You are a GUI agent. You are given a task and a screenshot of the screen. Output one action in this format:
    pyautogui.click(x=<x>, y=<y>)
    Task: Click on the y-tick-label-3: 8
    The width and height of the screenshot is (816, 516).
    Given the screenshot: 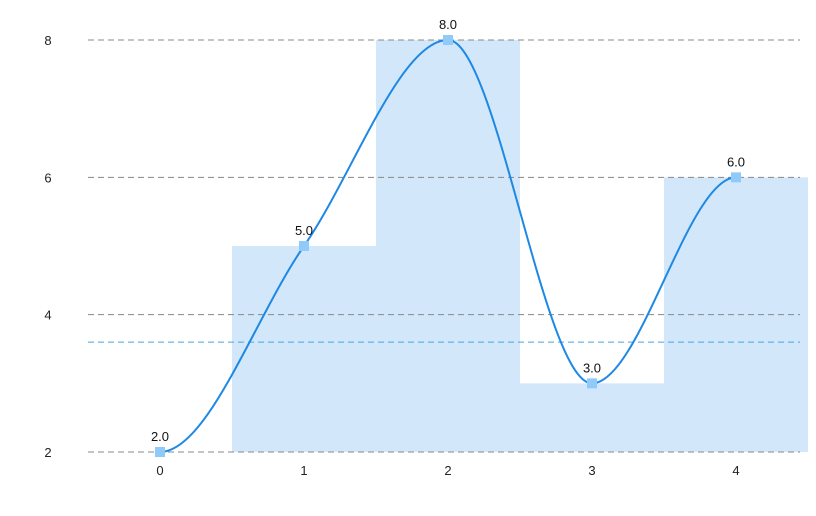 What is the action you would take?
    pyautogui.click(x=47, y=40)
    